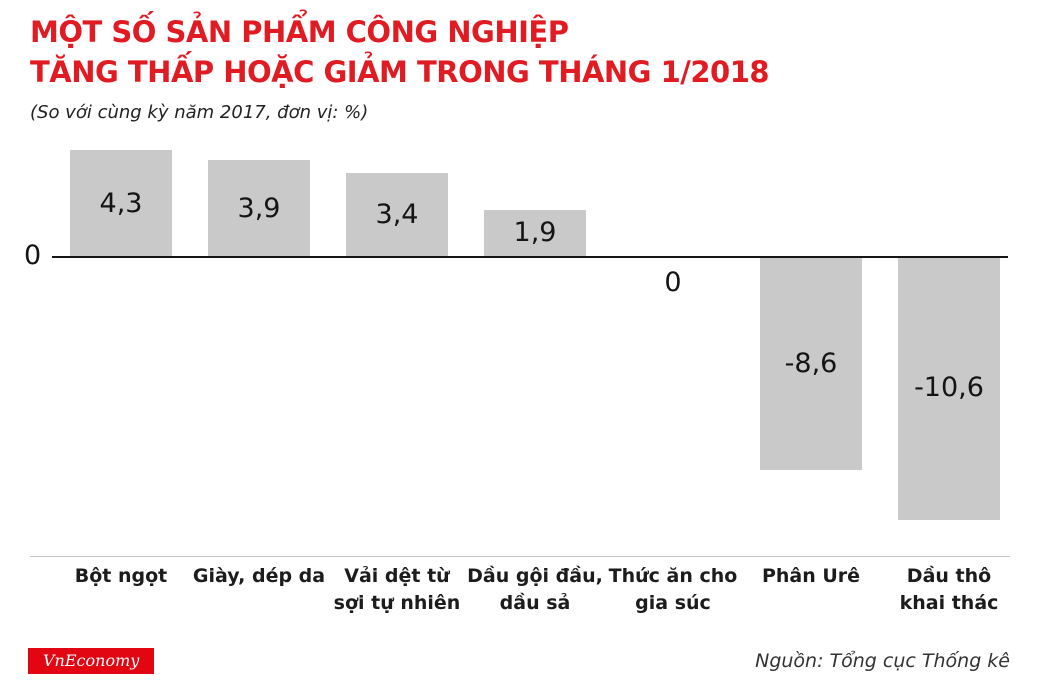  I want to click on category-label: Phân Urê, so click(811, 576).